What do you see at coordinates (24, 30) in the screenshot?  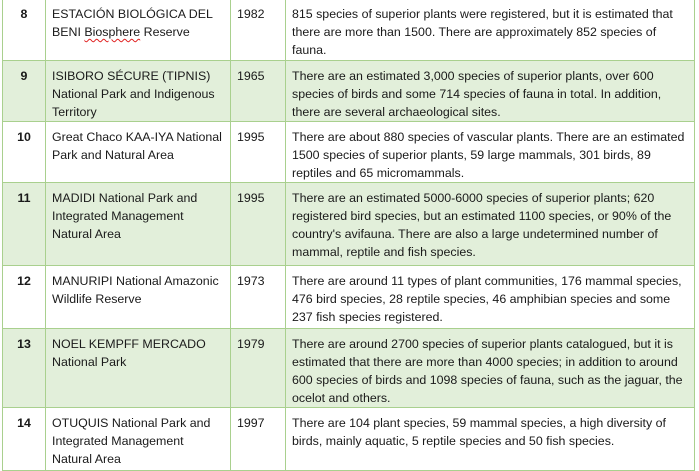 I see `row-number: 8` at bounding box center [24, 30].